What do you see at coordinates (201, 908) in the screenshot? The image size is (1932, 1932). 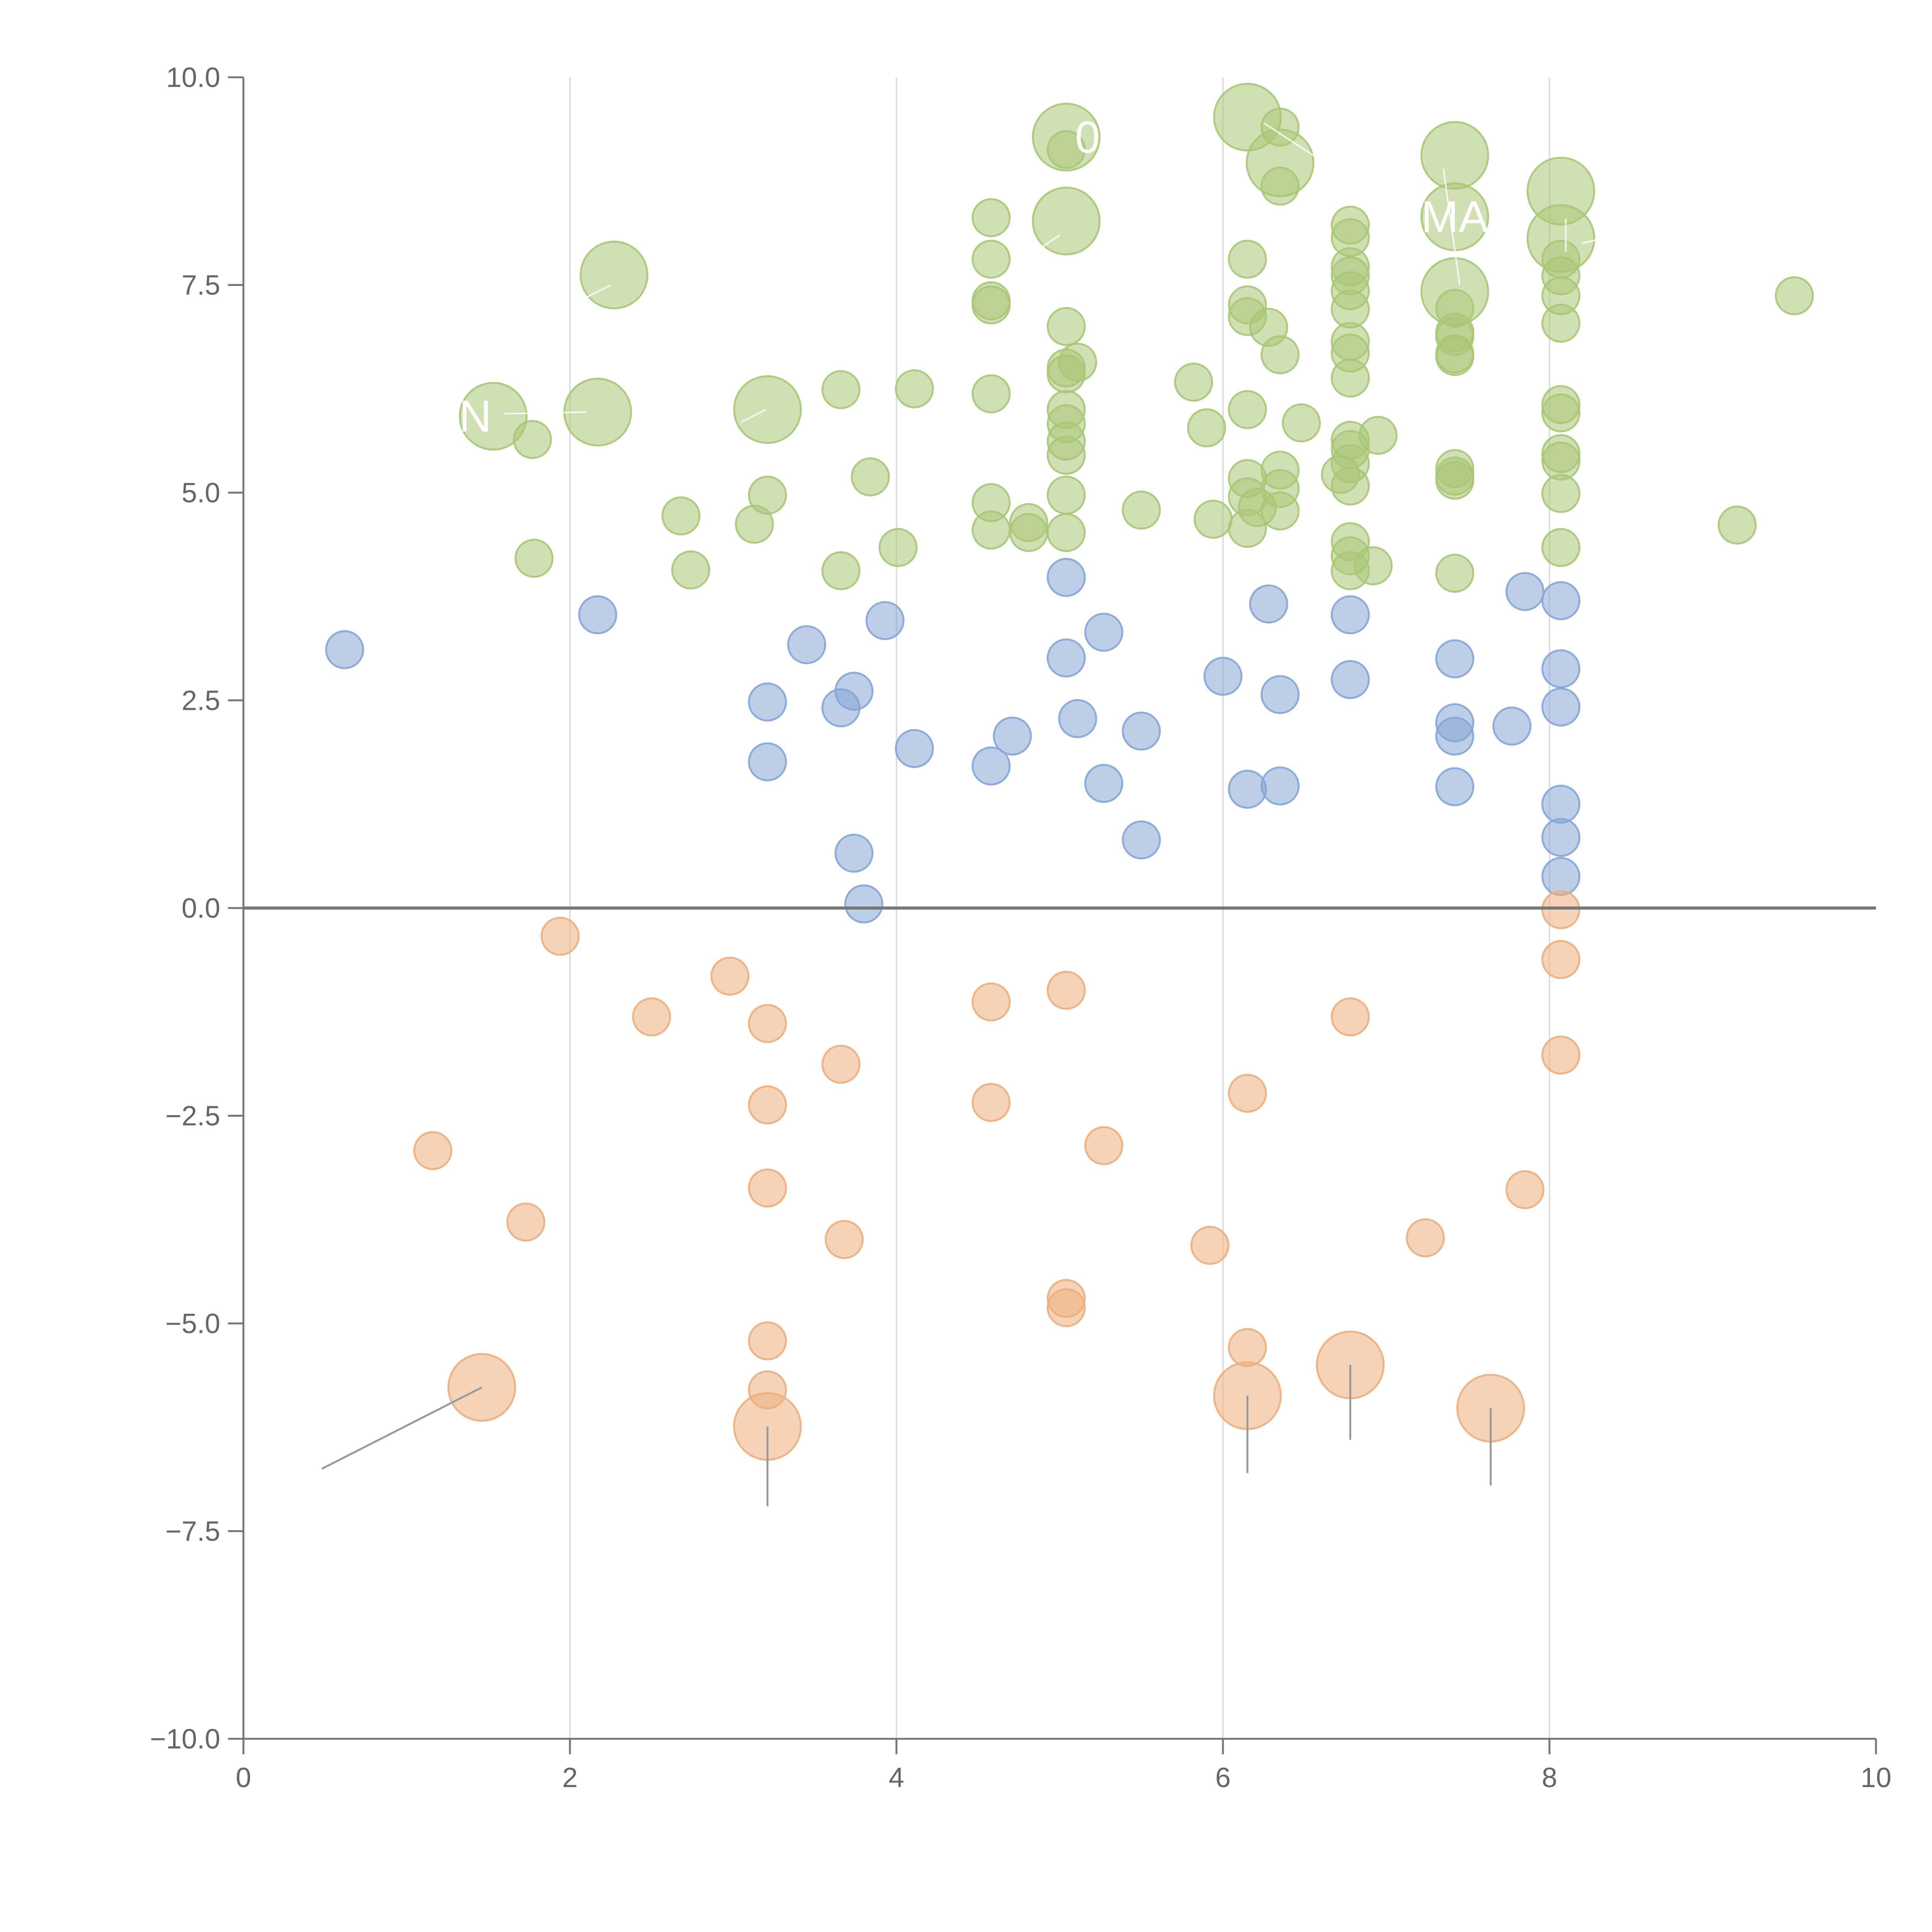 I see `y-tick-label: 0.0` at bounding box center [201, 908].